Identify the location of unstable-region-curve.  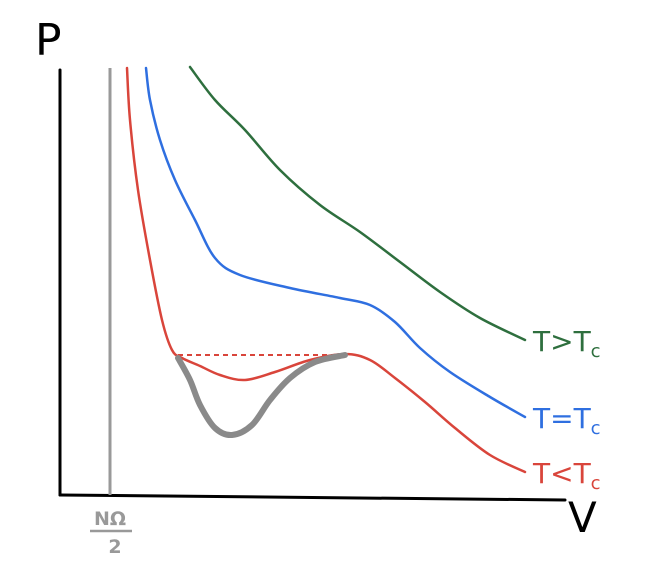
(261, 395).